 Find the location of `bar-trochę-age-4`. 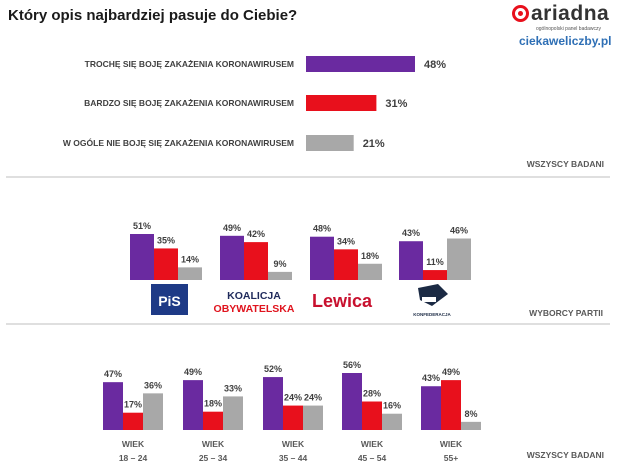

bar-trochę-age-4 is located at coordinates (352, 401).